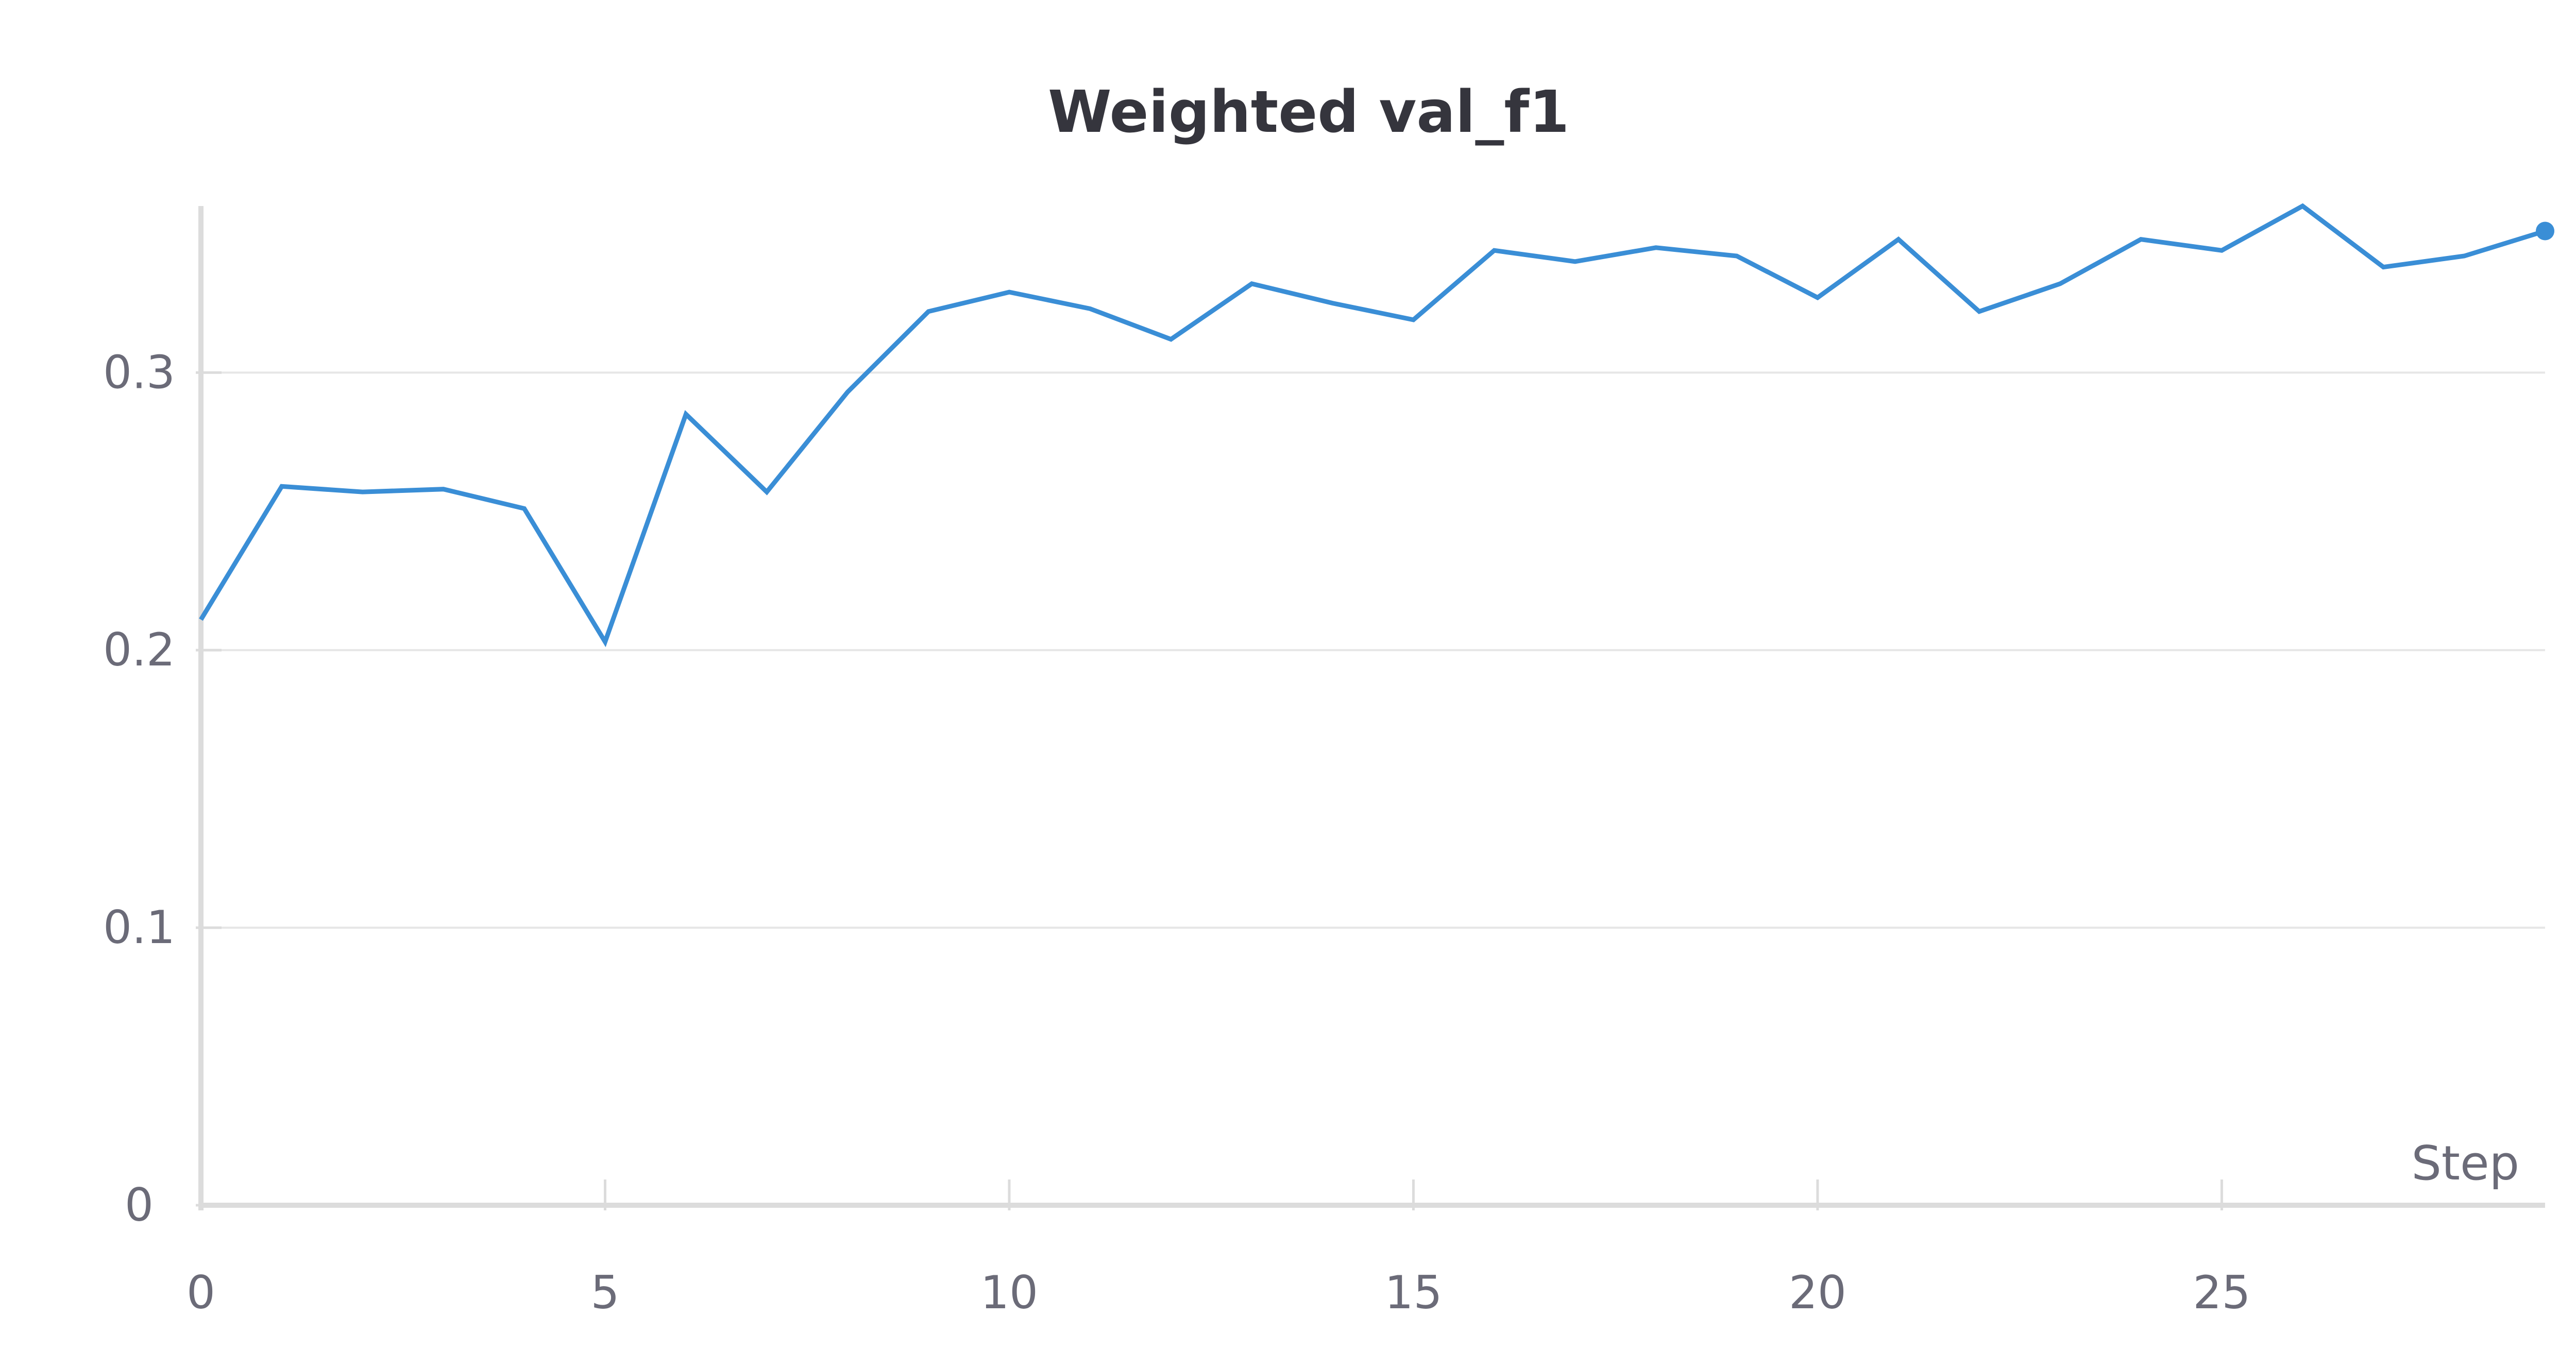 The width and height of the screenshot is (2576, 1368). Describe the element at coordinates (1009, 1292) in the screenshot. I see `x-tick-label: 10` at that location.